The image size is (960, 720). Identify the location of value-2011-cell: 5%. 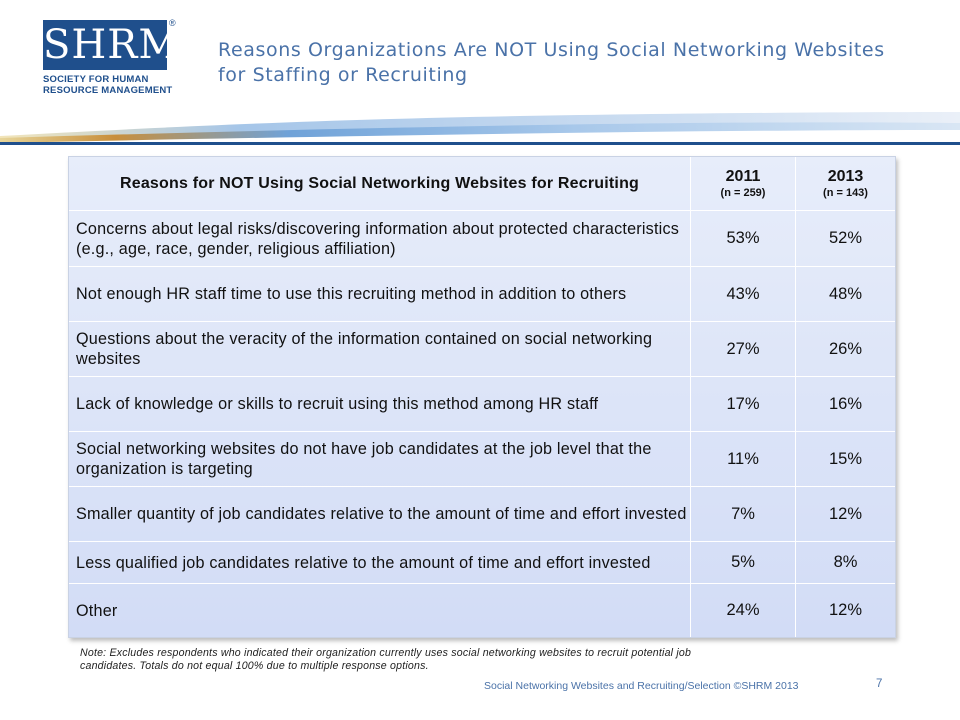
(742, 562).